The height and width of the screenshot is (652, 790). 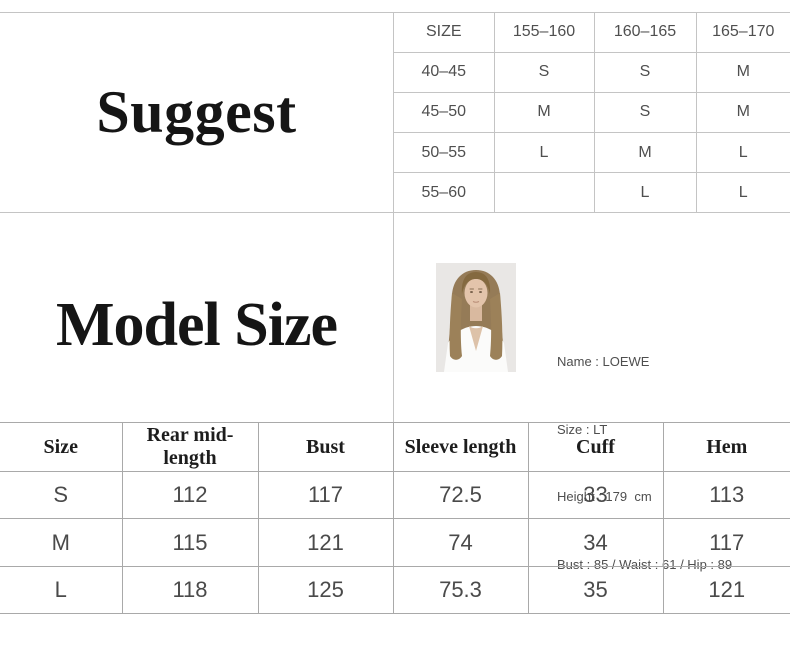 I want to click on measurement-row-m: M 115 121 74 34 117, so click(x=395, y=542).